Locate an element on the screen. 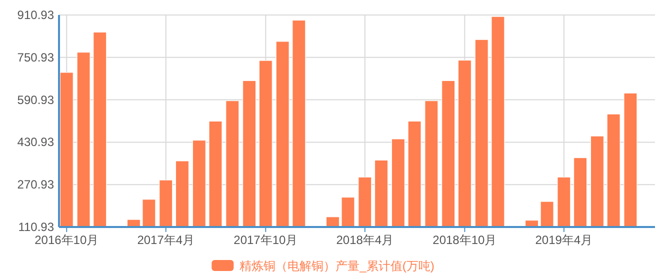 This screenshot has height=274, width=660. x-tick-label: 2016年10月 is located at coordinates (66, 240).